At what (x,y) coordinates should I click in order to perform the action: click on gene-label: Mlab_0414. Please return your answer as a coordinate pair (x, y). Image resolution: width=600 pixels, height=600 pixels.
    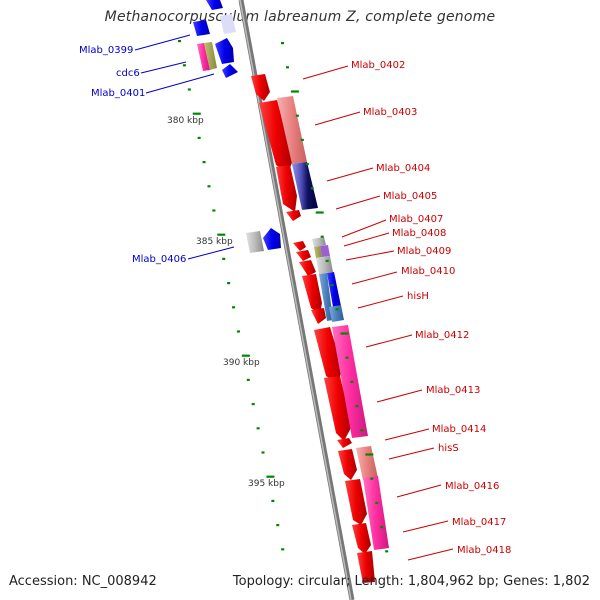
    Looking at the image, I should click on (459, 429).